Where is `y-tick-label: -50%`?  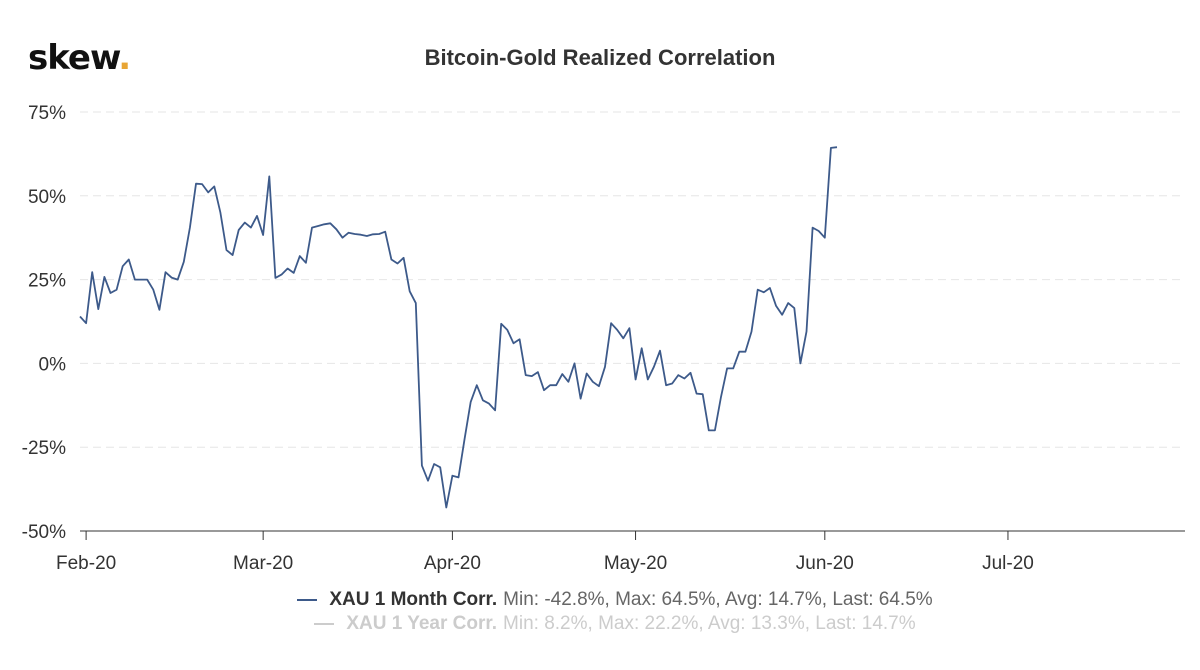
y-tick-label: -50% is located at coordinates (44, 532).